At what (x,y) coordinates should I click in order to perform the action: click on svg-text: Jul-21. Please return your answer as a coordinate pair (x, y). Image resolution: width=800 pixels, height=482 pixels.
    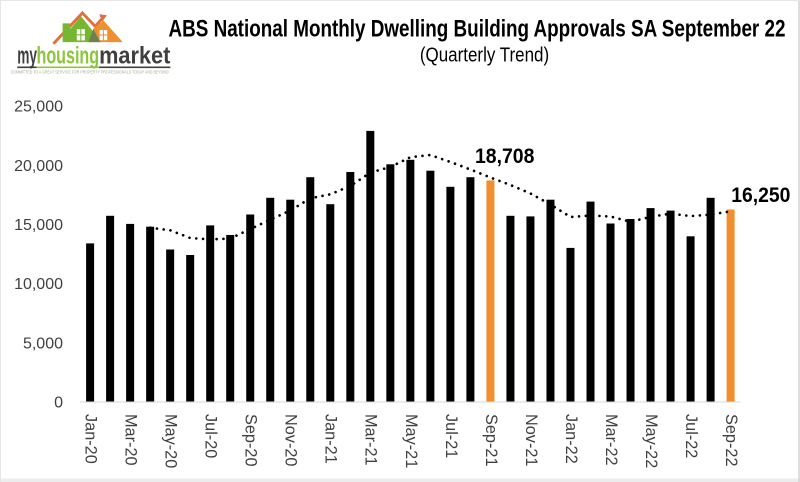
    Looking at the image, I should click on (451, 436).